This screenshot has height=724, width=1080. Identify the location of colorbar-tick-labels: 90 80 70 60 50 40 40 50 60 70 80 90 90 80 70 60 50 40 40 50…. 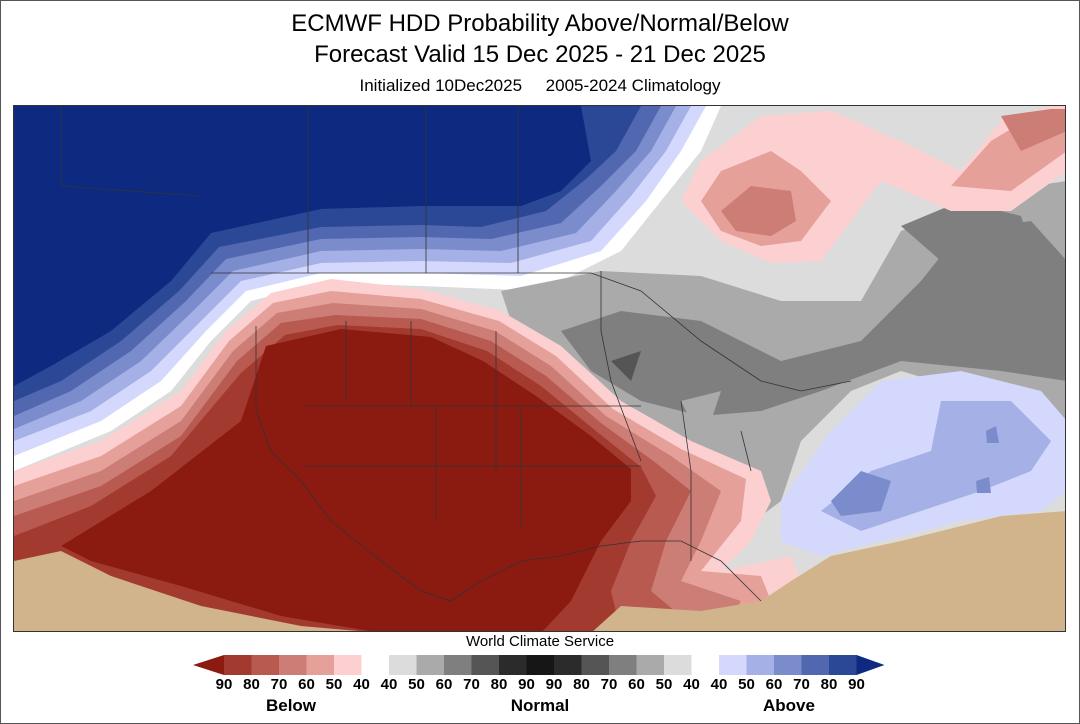
(540, 686).